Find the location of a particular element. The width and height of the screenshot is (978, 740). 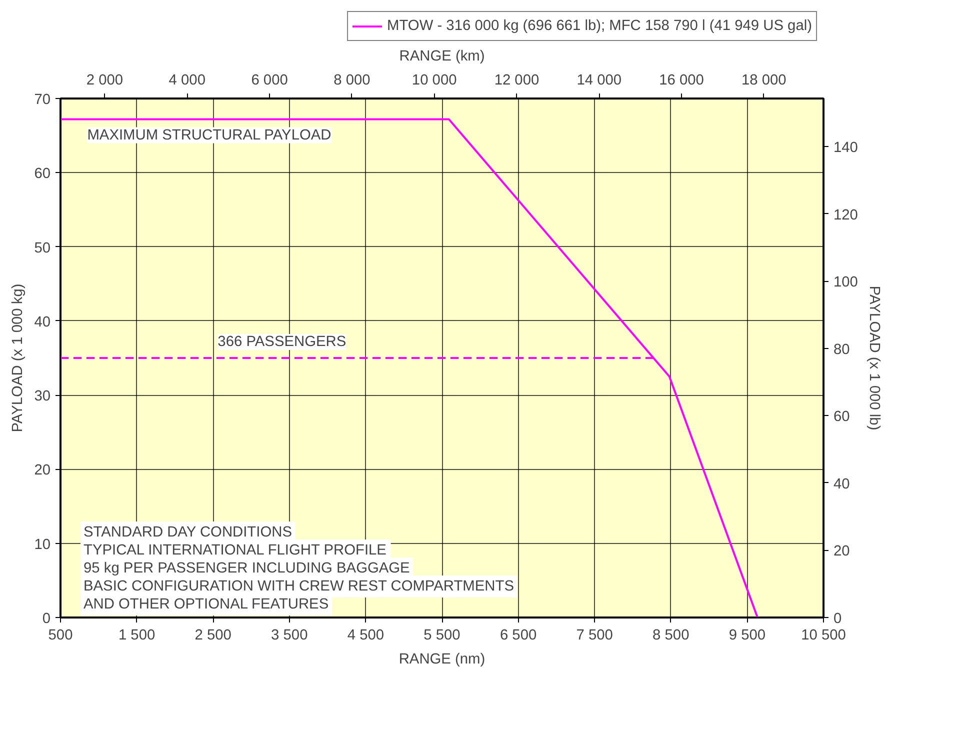

y-tick-label: 70 is located at coordinates (42, 100).